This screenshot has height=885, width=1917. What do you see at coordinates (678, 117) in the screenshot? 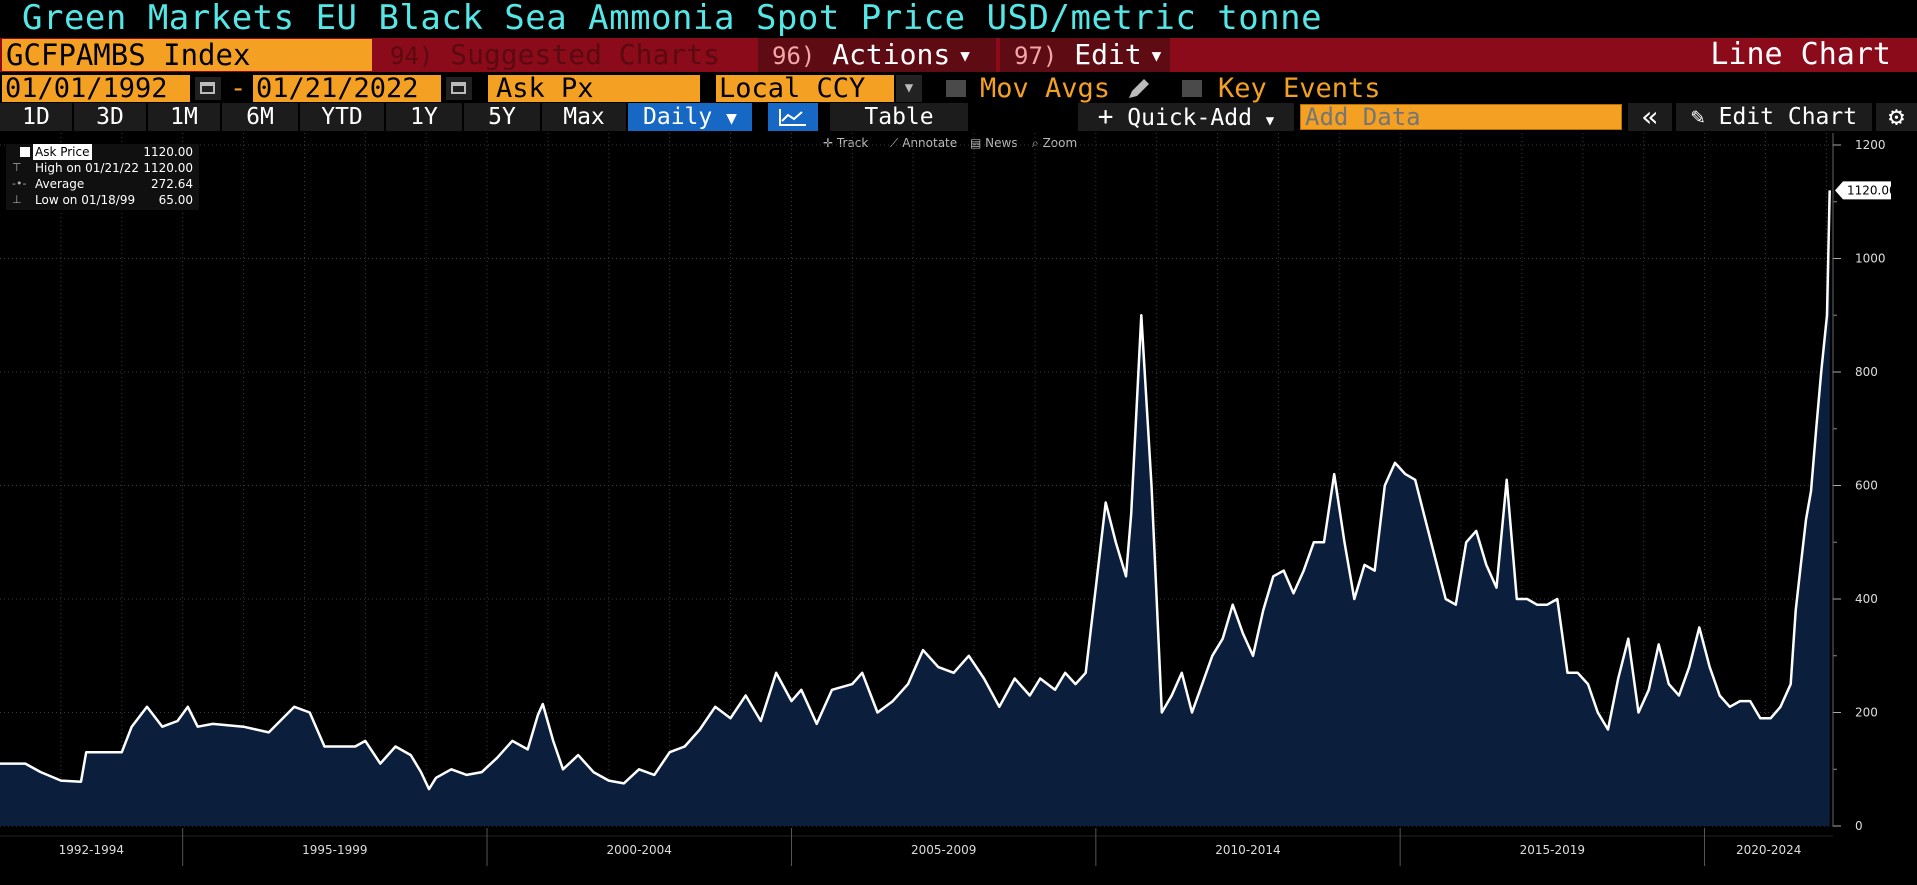
I see `frequency-label: Daily` at bounding box center [678, 117].